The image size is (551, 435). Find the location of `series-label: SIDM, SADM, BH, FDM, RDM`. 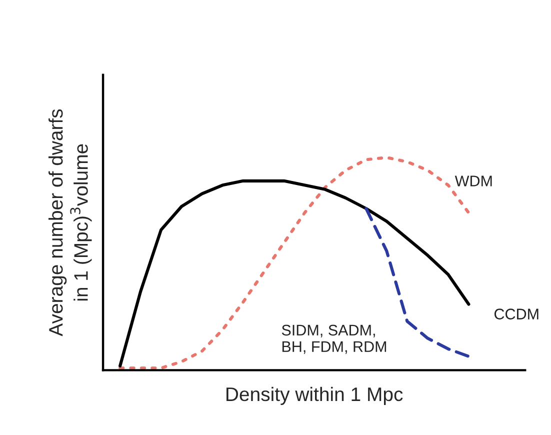

series-label: SIDM, SADM, BH, FDM, RDM is located at coordinates (334, 339).